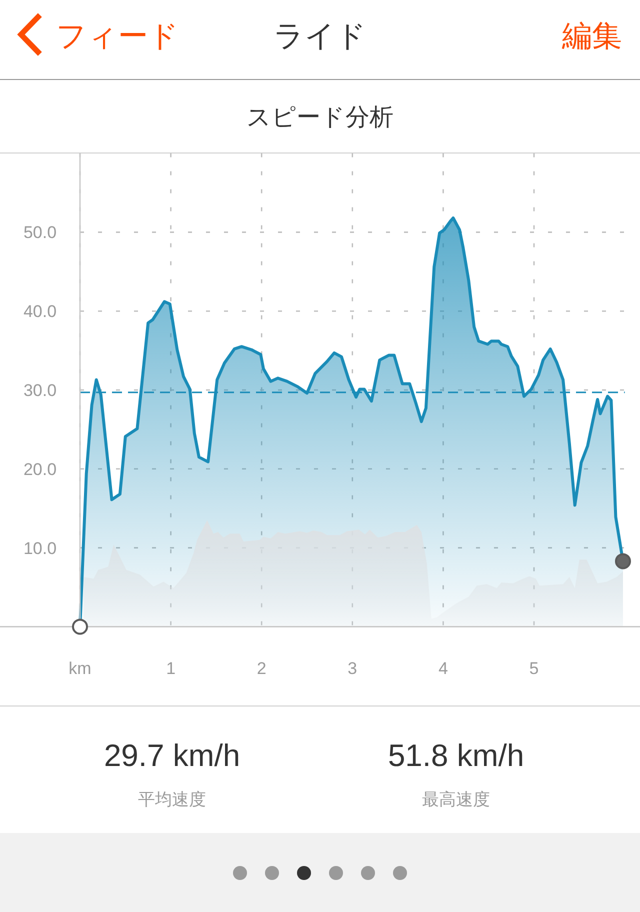  I want to click on y-tick: 40.0, so click(40, 312).